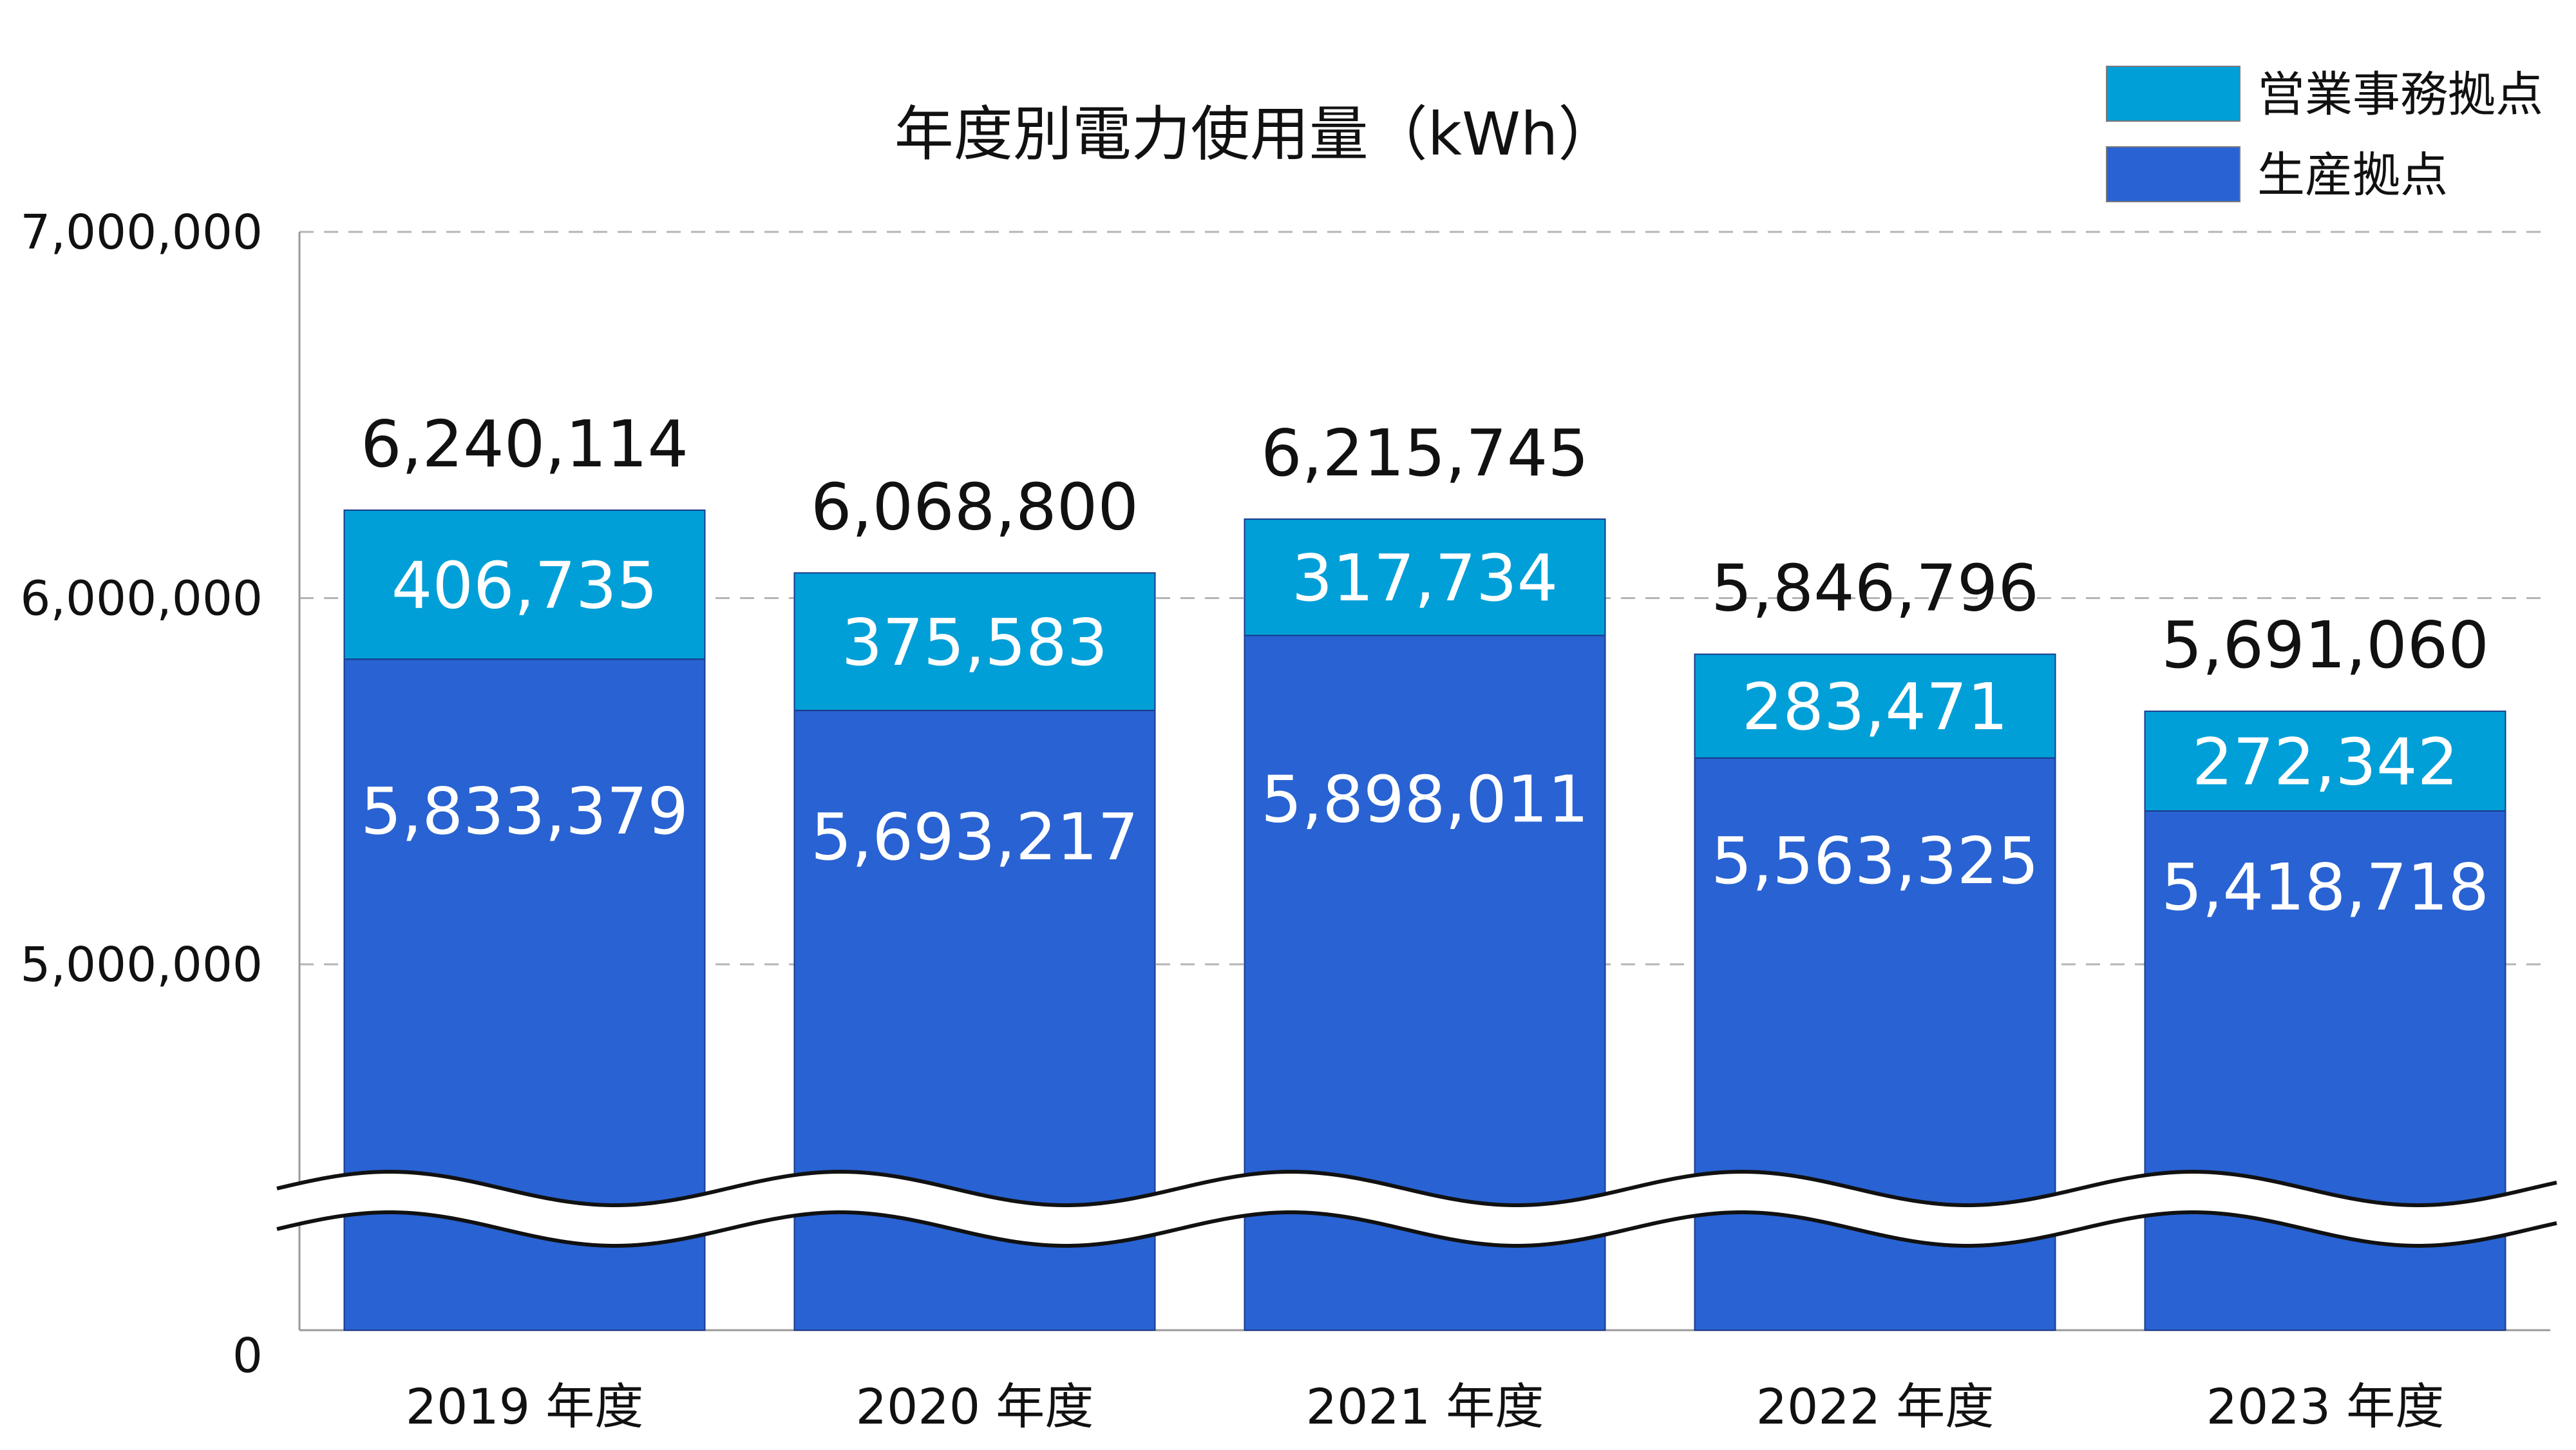 This screenshot has width=2576, height=1450. Describe the element at coordinates (524, 444) in the screenshot. I see `total-label: 6,240,114` at that location.